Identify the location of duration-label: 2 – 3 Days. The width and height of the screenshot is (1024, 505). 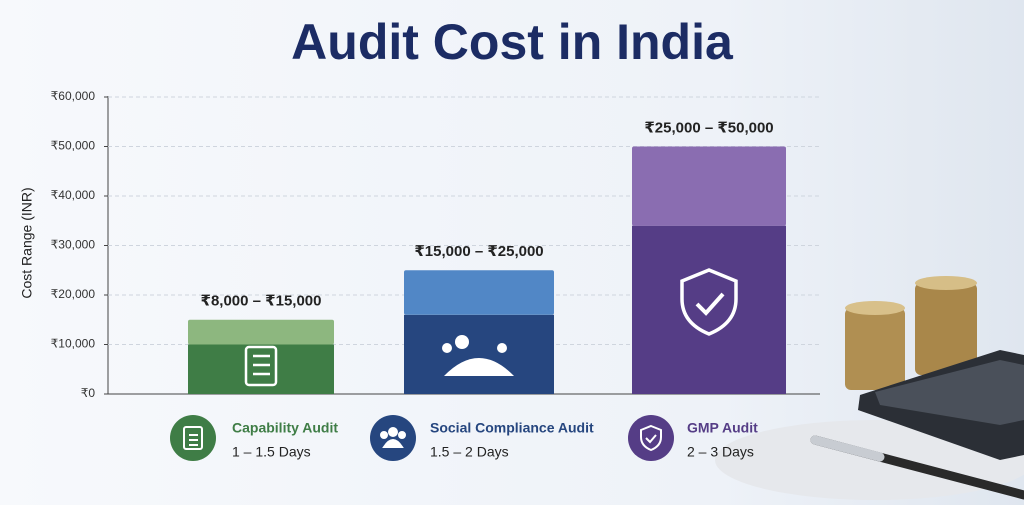
(720, 452).